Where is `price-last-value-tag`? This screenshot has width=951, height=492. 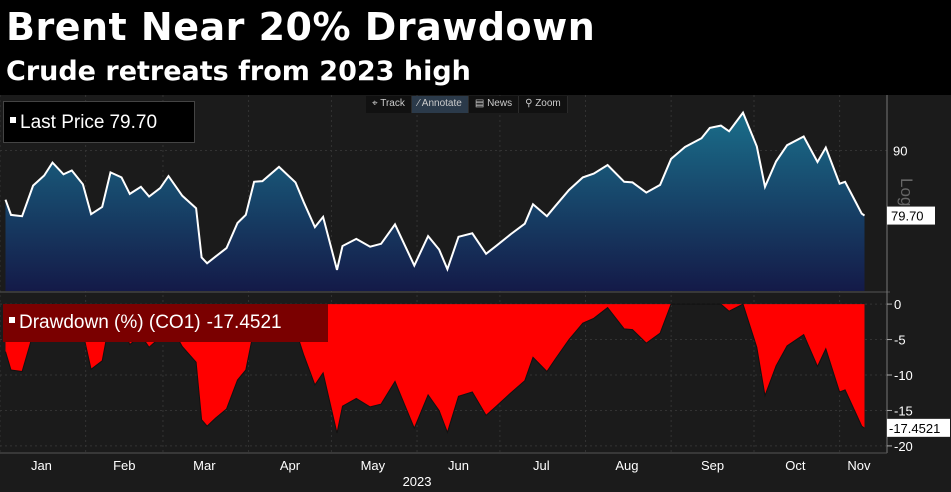 price-last-value-tag is located at coordinates (911, 215).